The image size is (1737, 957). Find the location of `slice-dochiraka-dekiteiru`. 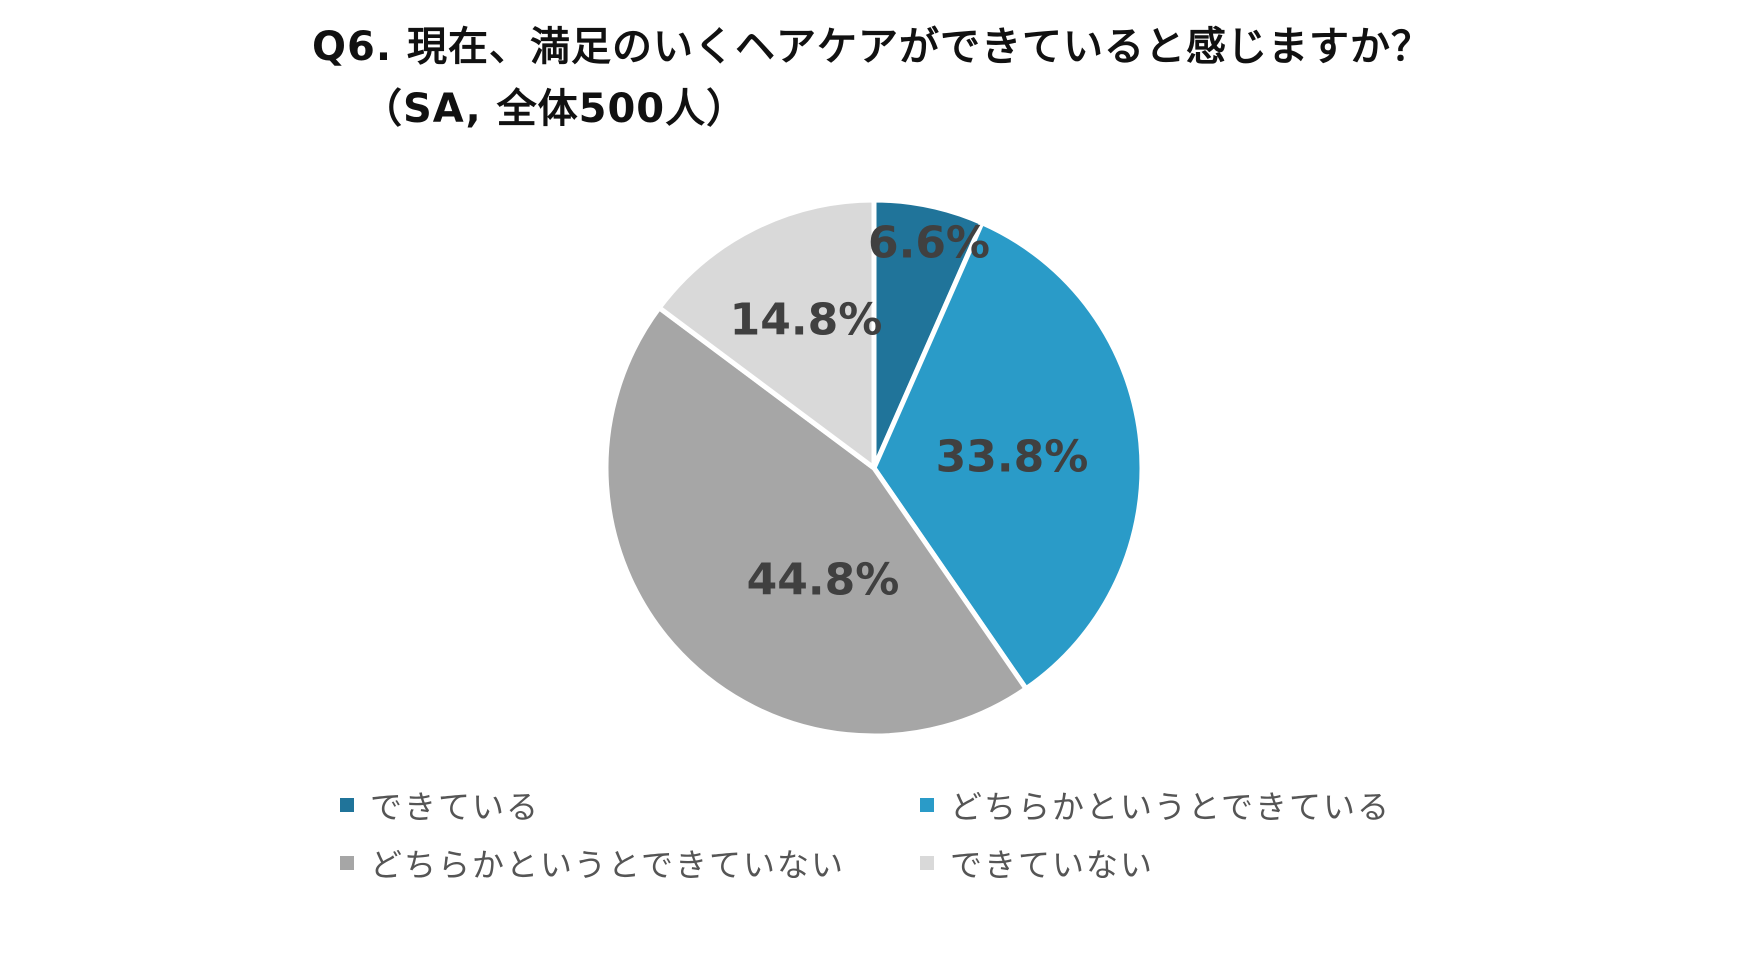

slice-dochiraka-dekiteiru is located at coordinates (1008, 456).